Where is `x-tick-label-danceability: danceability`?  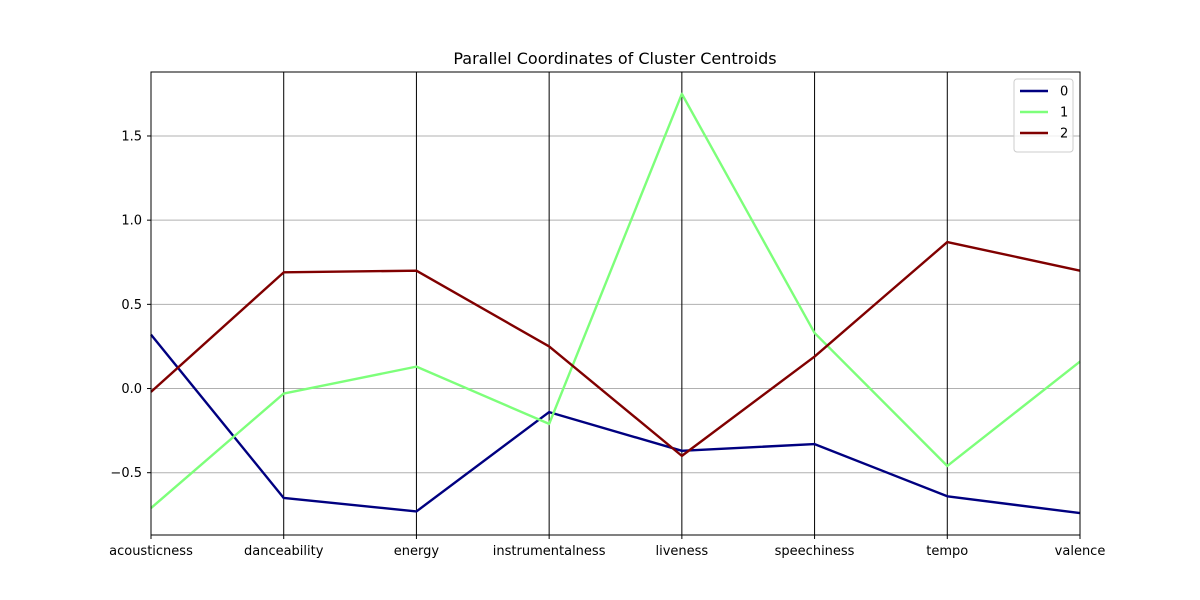 x-tick-label-danceability: danceability is located at coordinates (284, 551).